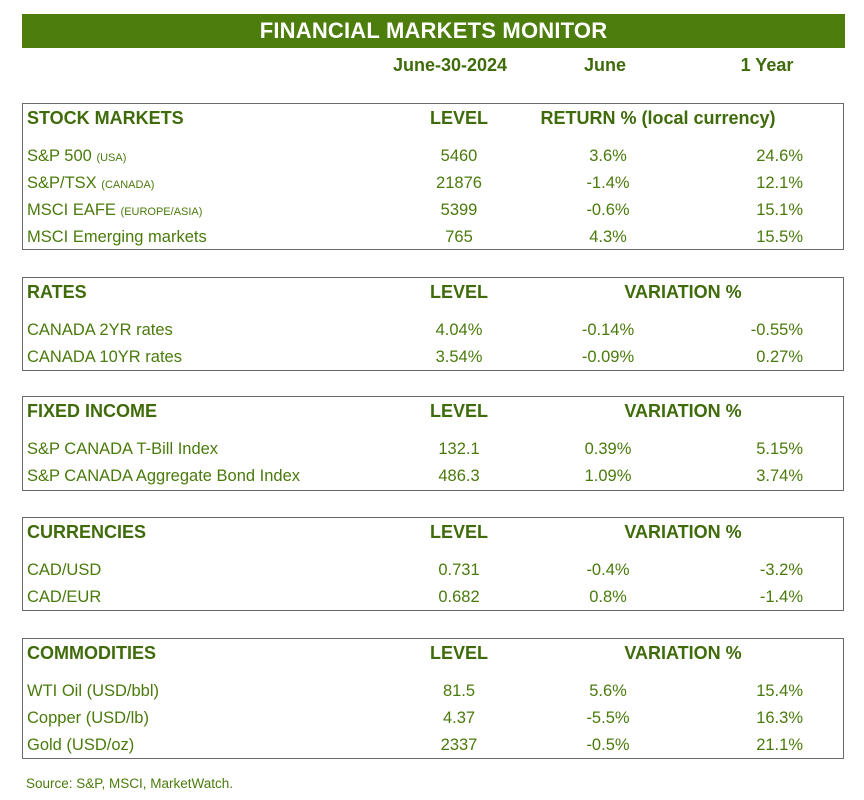 This screenshot has height=800, width=864. I want to click on table-row: CAD/USD 0.731 -0.4% -3.2%, so click(433, 571).